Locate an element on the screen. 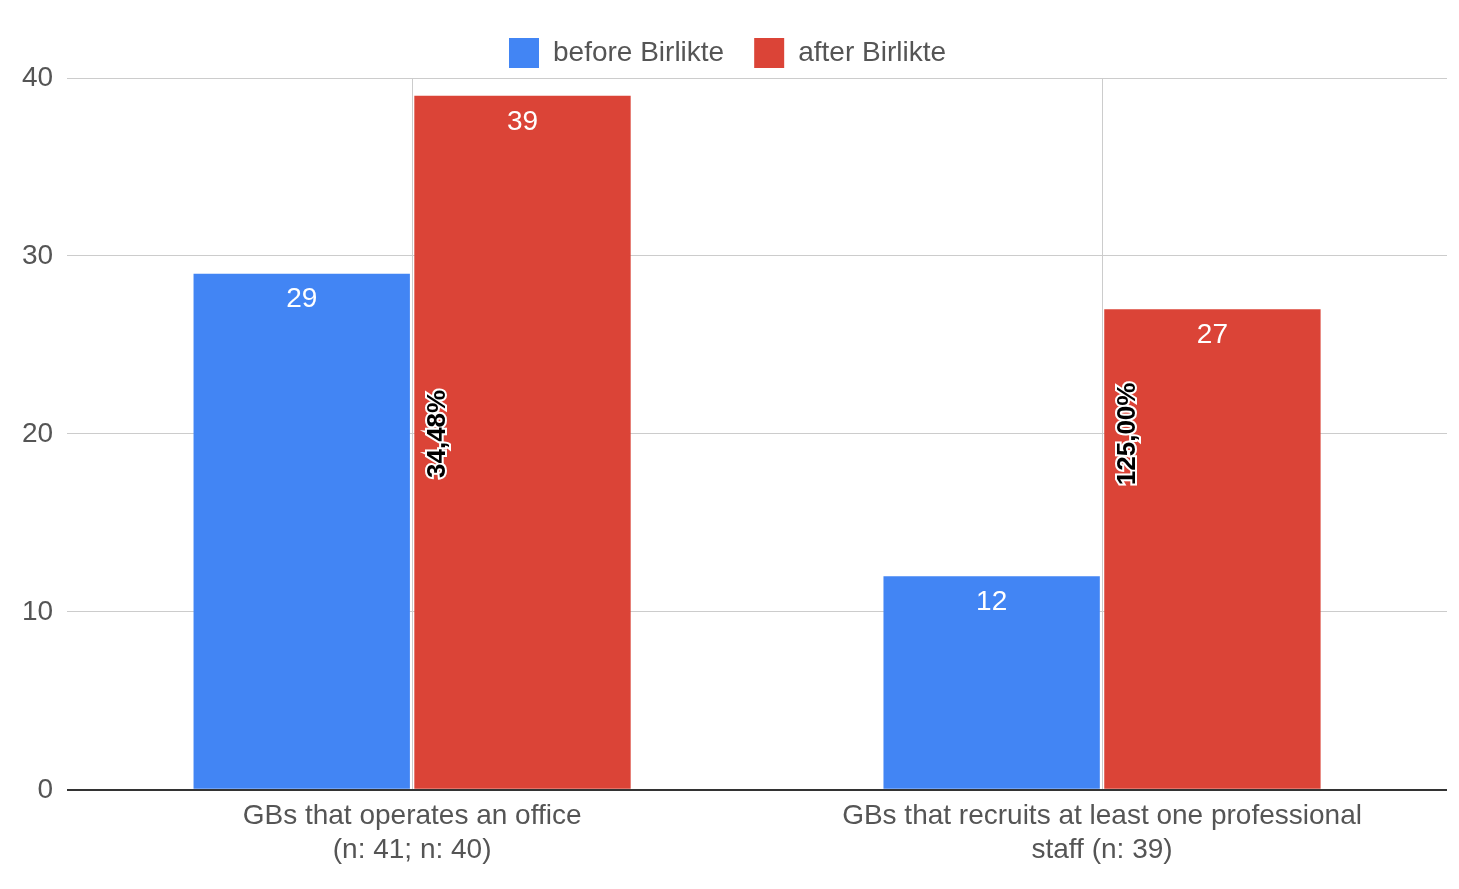 The height and width of the screenshot is (889, 1459). y-tick-label: 30 is located at coordinates (37, 254).